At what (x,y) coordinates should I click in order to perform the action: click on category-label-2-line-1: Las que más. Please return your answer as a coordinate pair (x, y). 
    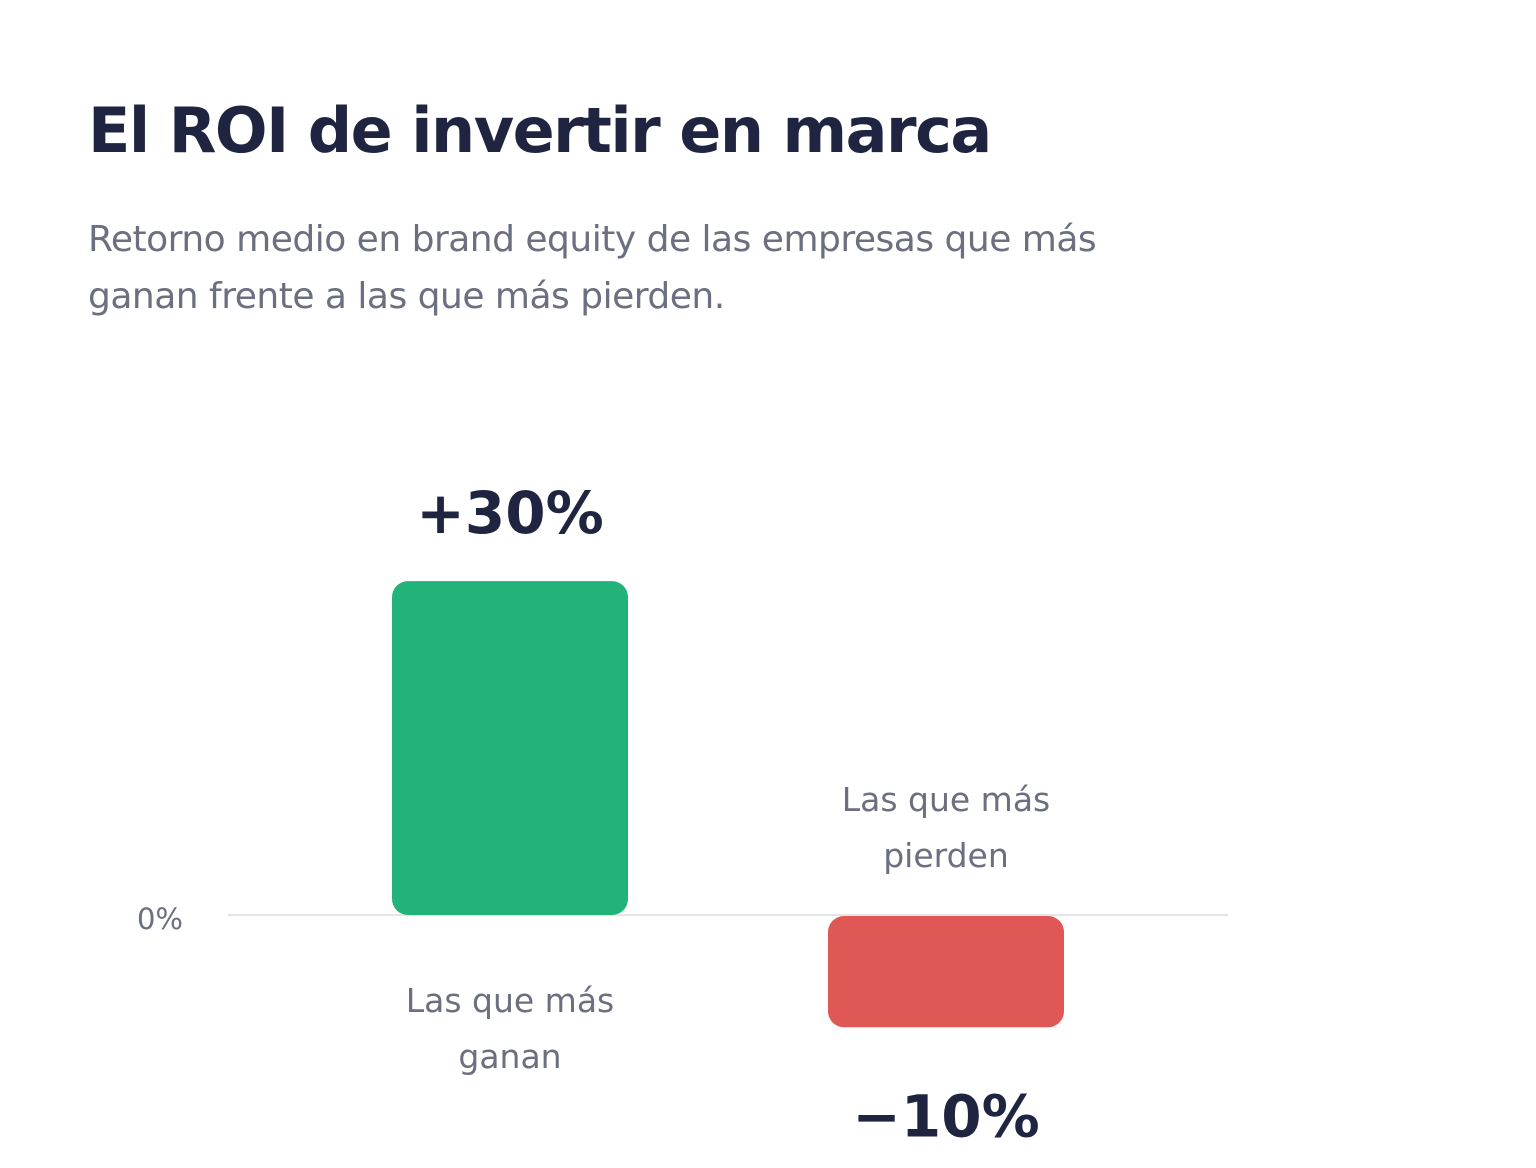
    Looking at the image, I should click on (946, 799).